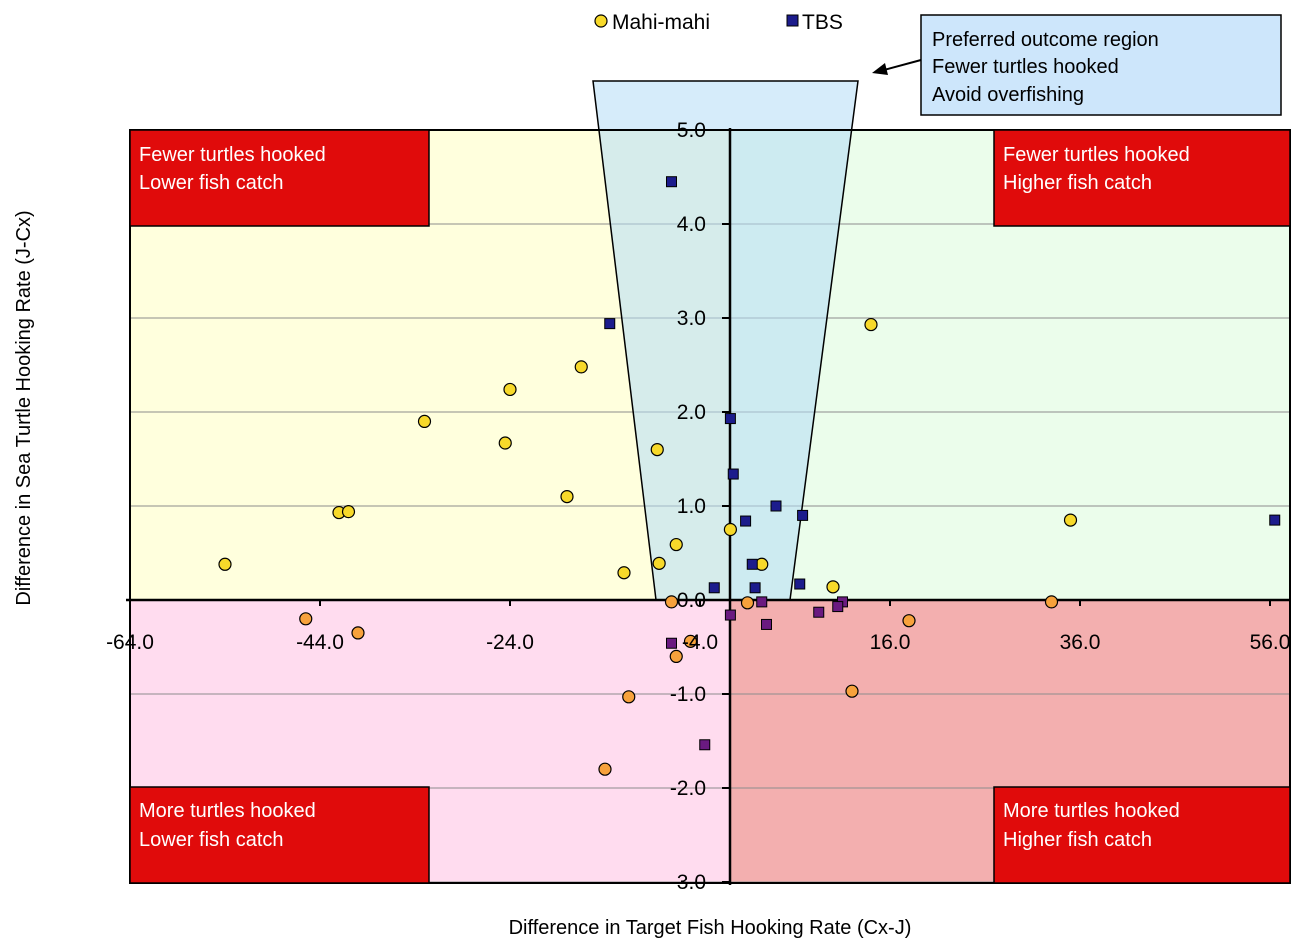 The image size is (1293, 951). I want to click on x-tick-label: 16.0, so click(890, 642).